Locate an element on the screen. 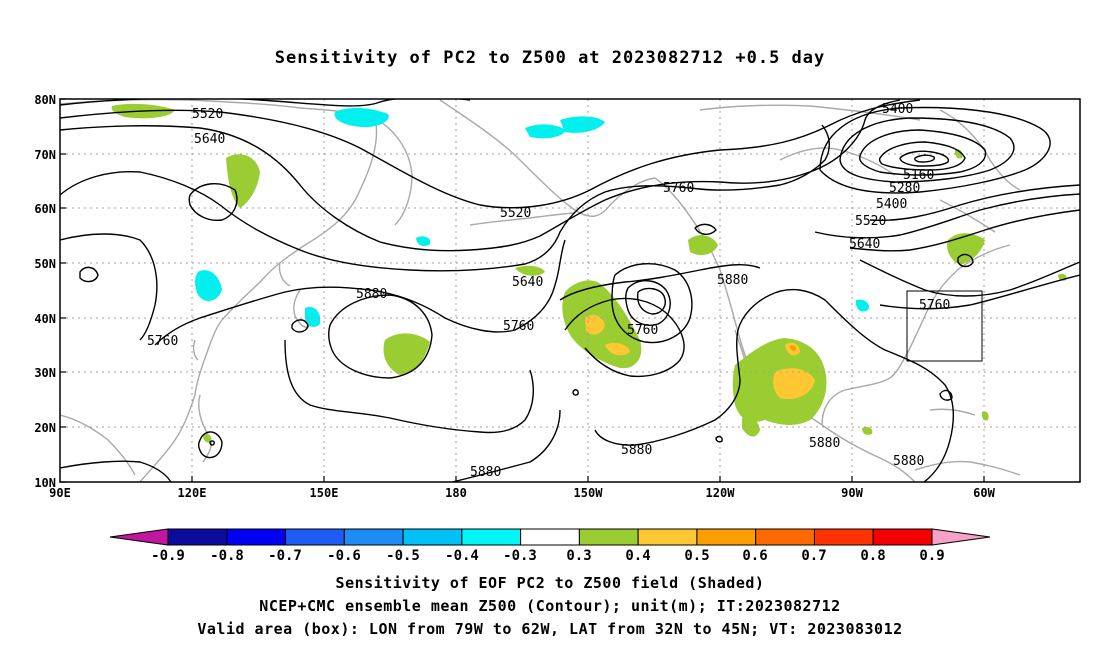 The image size is (1100, 650). shade-yellow-mexico is located at coordinates (794, 384).